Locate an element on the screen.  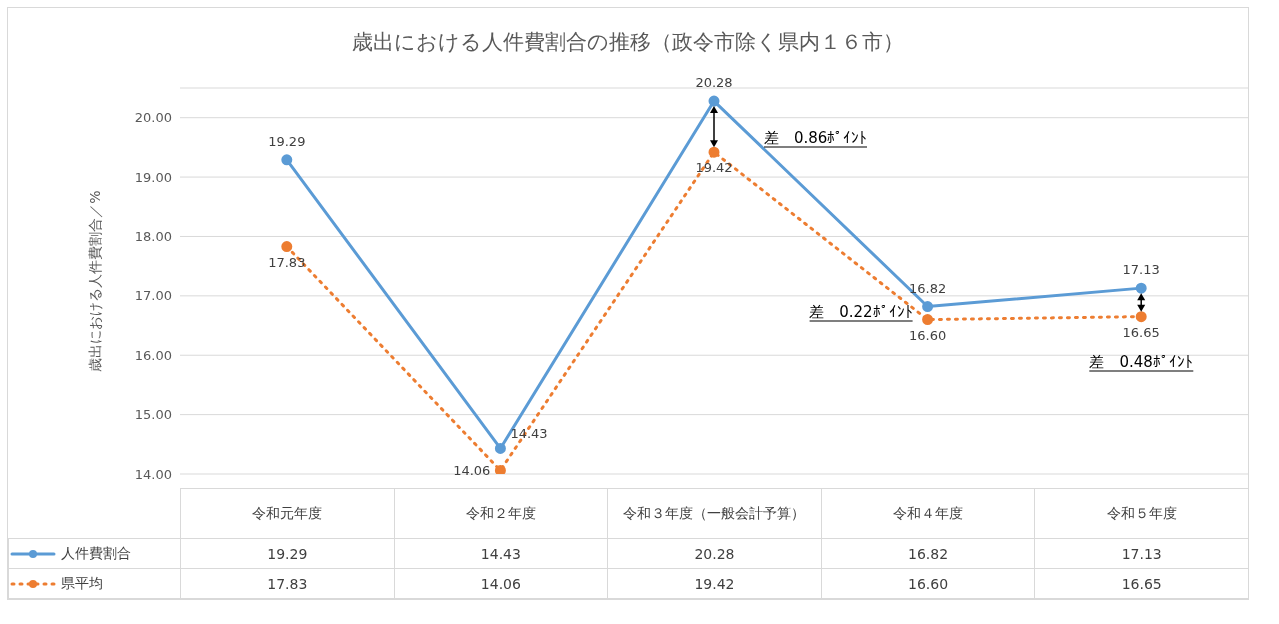
y-tick-label: 20.00 is located at coordinates (153, 118).